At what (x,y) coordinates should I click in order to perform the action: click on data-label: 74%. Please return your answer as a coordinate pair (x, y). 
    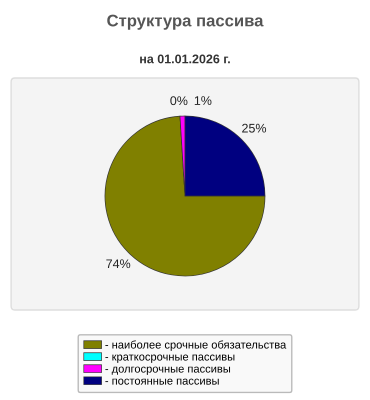
    Looking at the image, I should click on (118, 263).